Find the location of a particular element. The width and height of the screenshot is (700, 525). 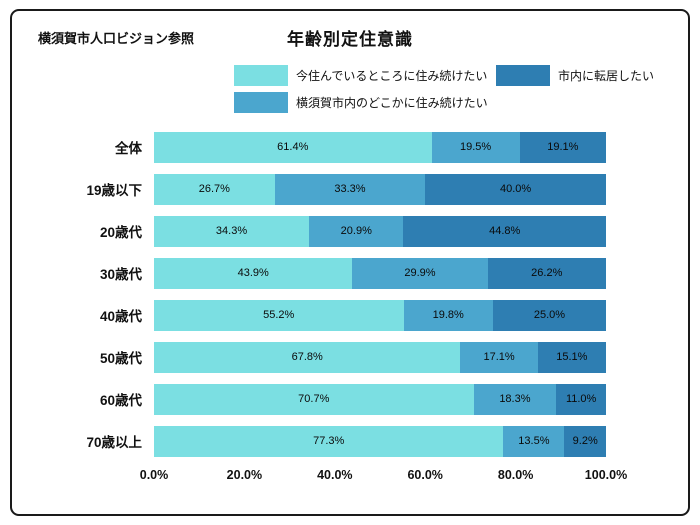

bar-value-label: 13.5% is located at coordinates (534, 441).